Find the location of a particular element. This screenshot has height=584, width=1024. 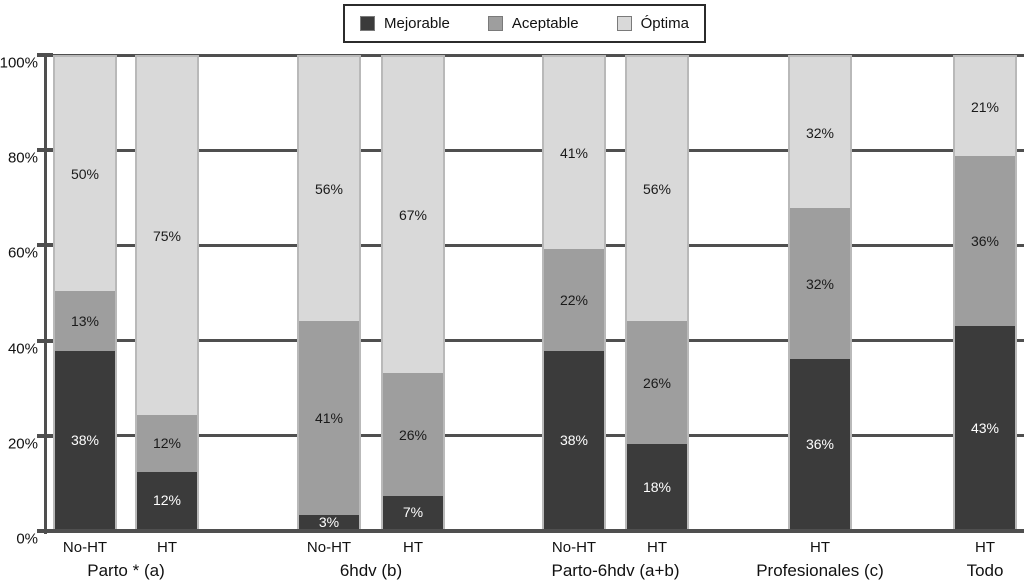

bar-no-ht-parto-6hdv-a-b: 38% 22% 41% is located at coordinates (574, 293).